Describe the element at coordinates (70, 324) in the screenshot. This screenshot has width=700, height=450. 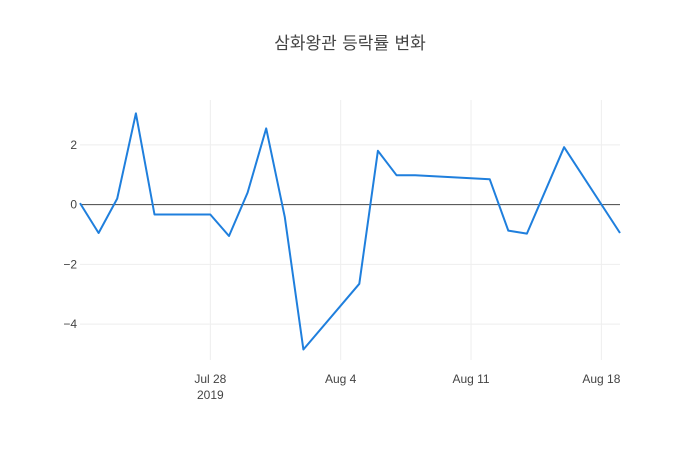
I see `y-tick-label: −4` at that location.